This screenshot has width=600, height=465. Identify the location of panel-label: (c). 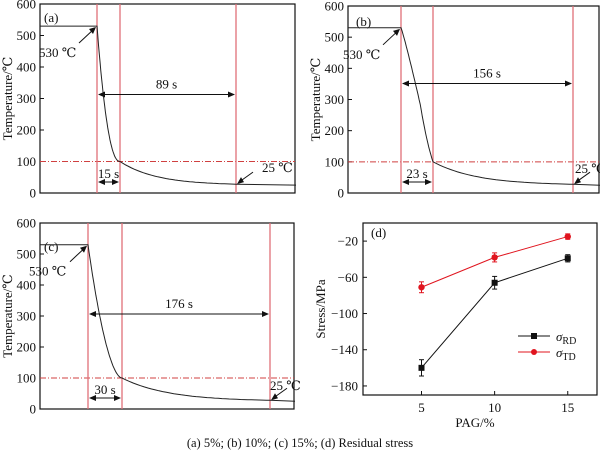
(51, 246).